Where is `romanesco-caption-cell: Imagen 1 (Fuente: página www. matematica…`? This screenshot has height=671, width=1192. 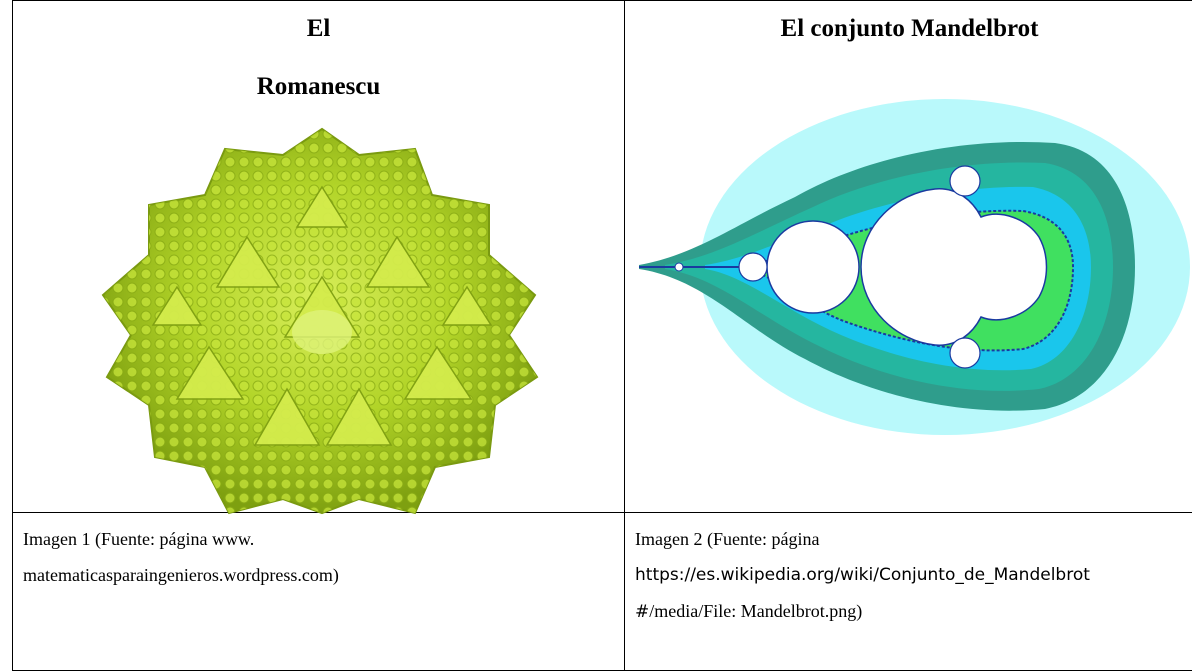
romanesco-caption-cell: Imagen 1 (Fuente: página www. matematica… is located at coordinates (318, 591).